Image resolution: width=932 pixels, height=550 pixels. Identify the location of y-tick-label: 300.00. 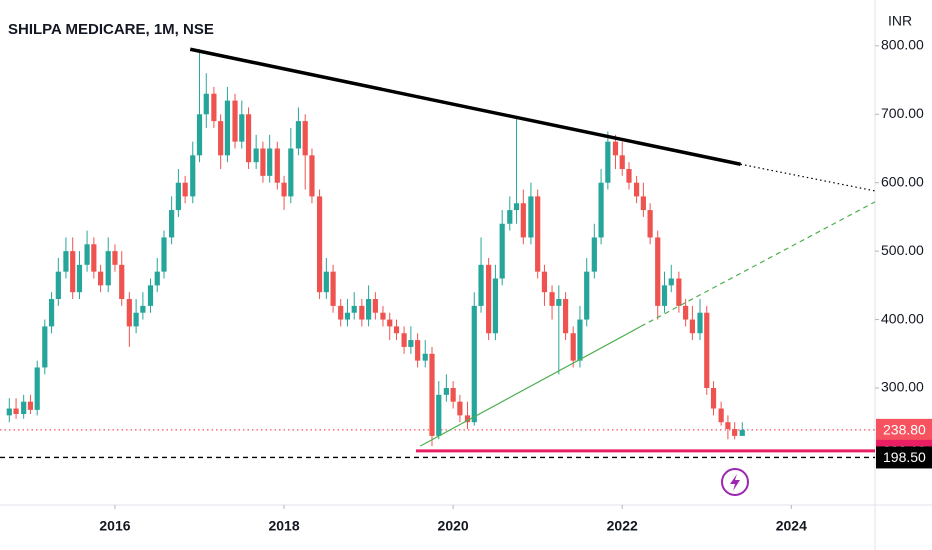
(902, 387).